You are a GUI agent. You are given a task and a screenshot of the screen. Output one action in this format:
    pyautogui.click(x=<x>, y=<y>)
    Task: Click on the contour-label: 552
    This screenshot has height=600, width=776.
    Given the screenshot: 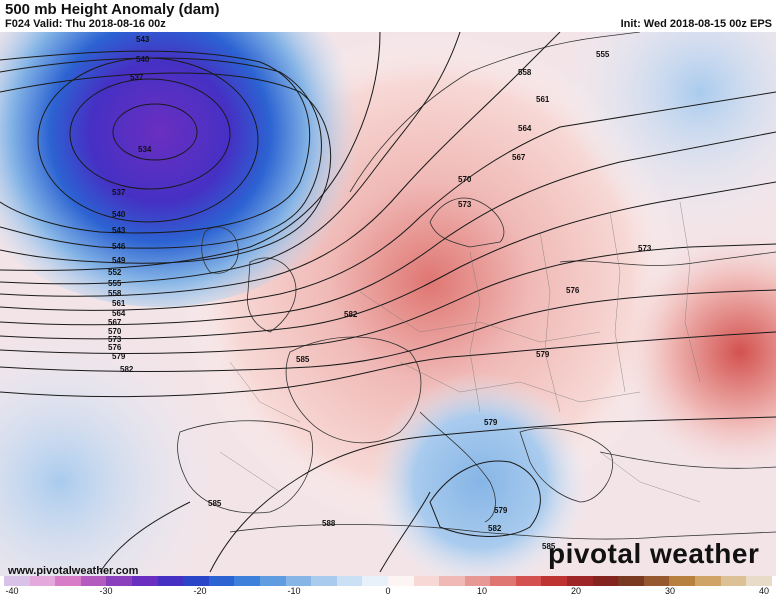 What is the action you would take?
    pyautogui.click(x=115, y=272)
    